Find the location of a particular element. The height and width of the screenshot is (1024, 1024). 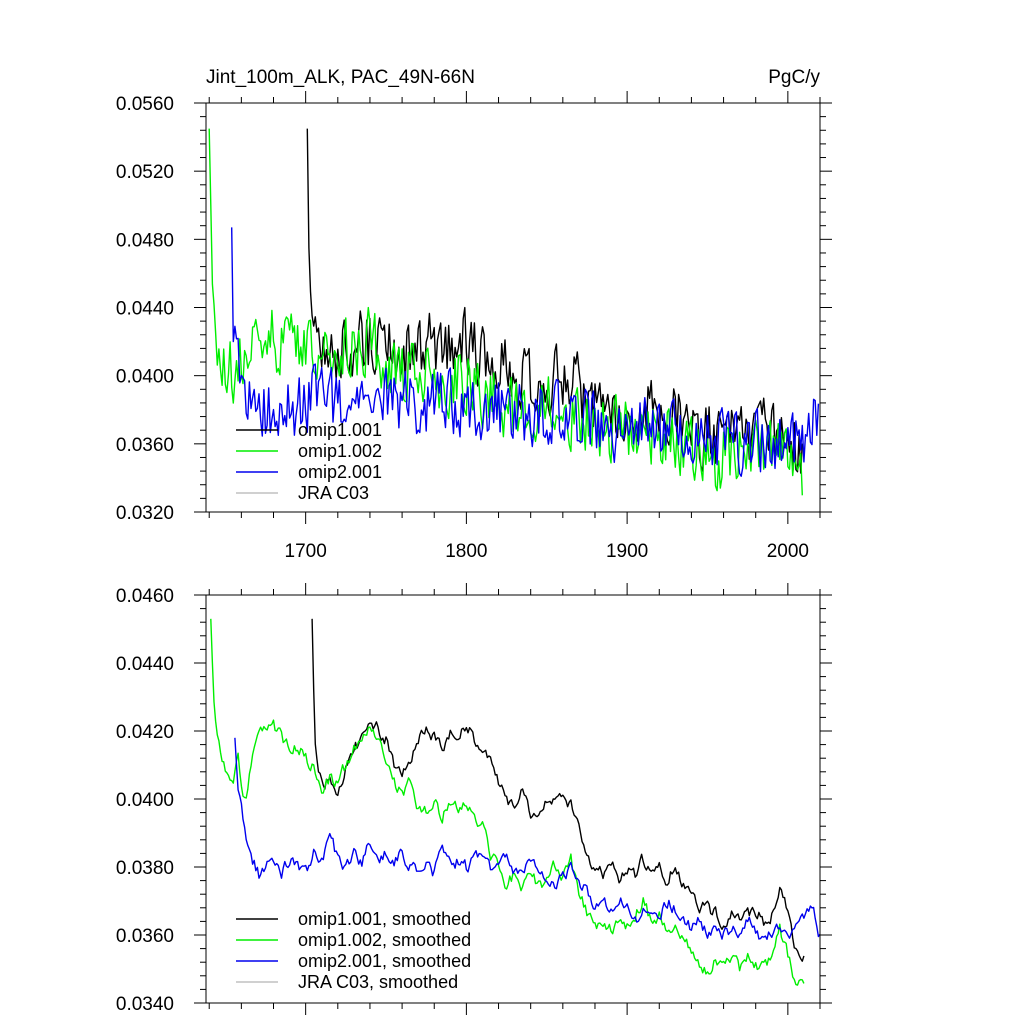

legend-label: omip1.001 is located at coordinates (340, 430).